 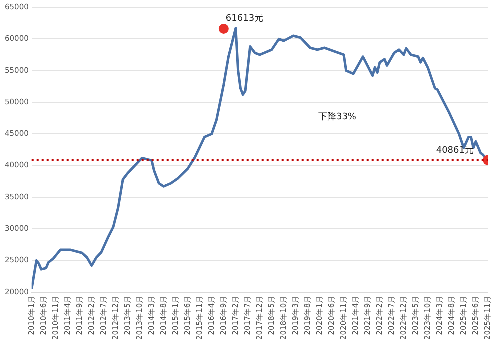 What do you see at coordinates (245, 18) in the screenshot?
I see `annotation: 61613元` at bounding box center [245, 18].